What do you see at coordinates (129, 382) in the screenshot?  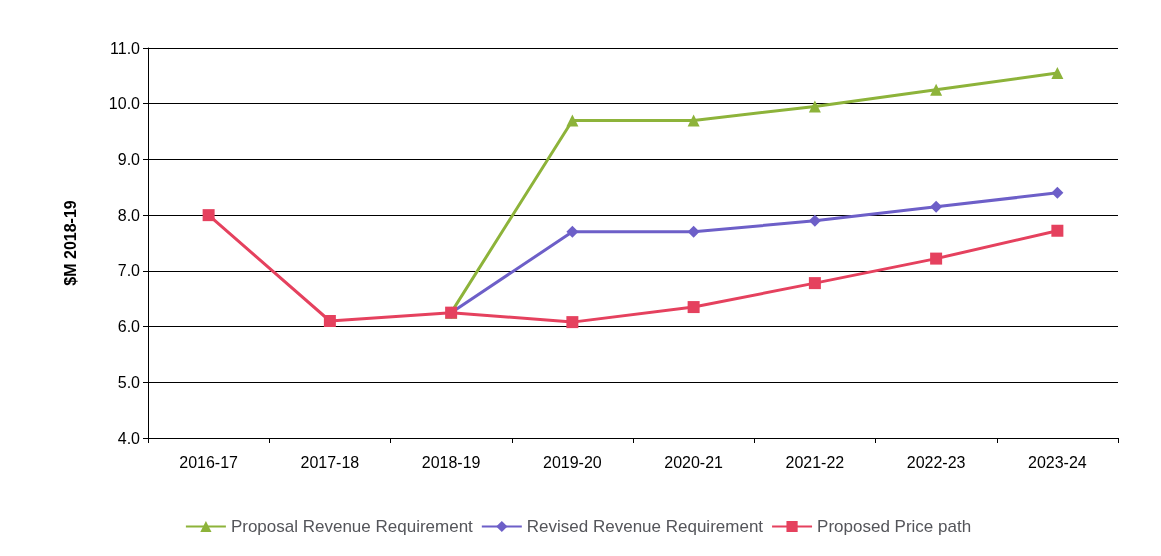 I see `y-tick-label: 5.0` at bounding box center [129, 382].